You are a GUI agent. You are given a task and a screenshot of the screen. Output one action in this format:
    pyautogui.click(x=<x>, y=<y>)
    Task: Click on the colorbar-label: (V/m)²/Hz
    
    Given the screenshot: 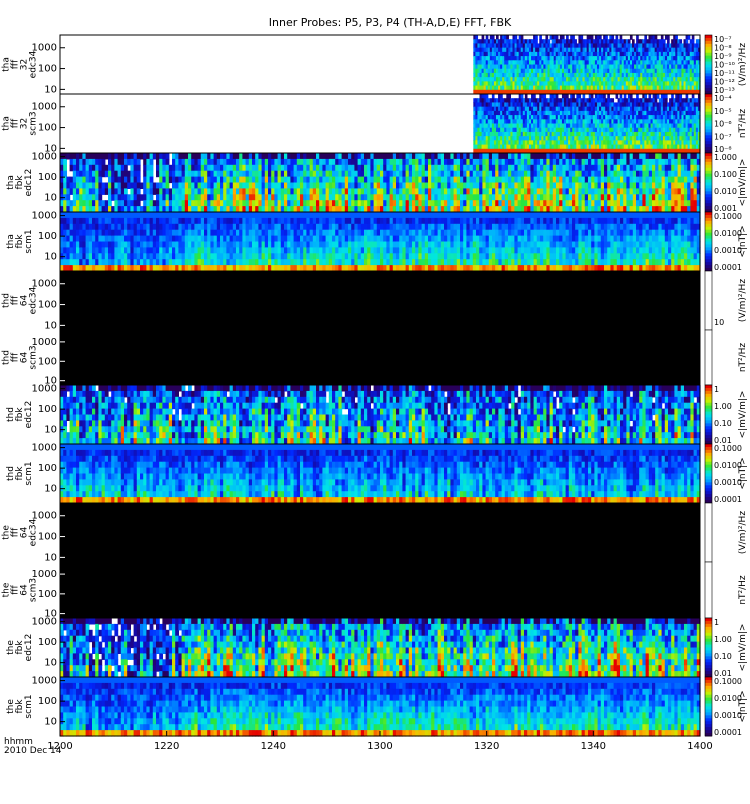 What is the action you would take?
    pyautogui.click(x=743, y=64)
    